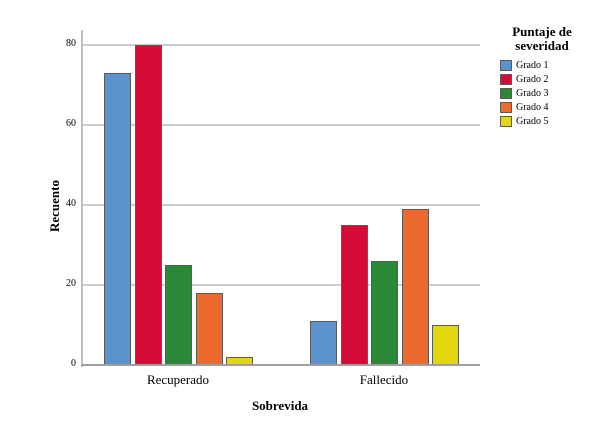  Describe the element at coordinates (82, 198) in the screenshot. I see `y-axis-line` at that location.